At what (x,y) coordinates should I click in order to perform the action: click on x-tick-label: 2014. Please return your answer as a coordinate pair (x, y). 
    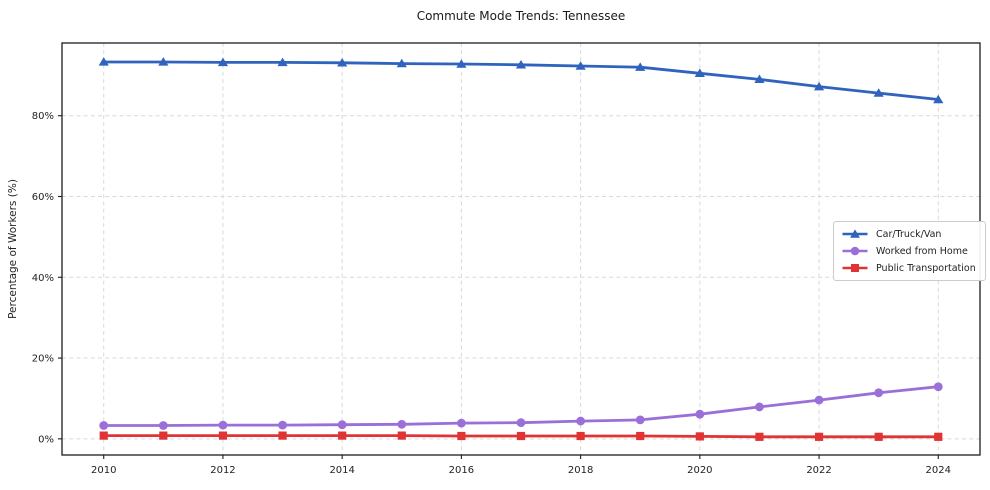
    Looking at the image, I should click on (341, 470).